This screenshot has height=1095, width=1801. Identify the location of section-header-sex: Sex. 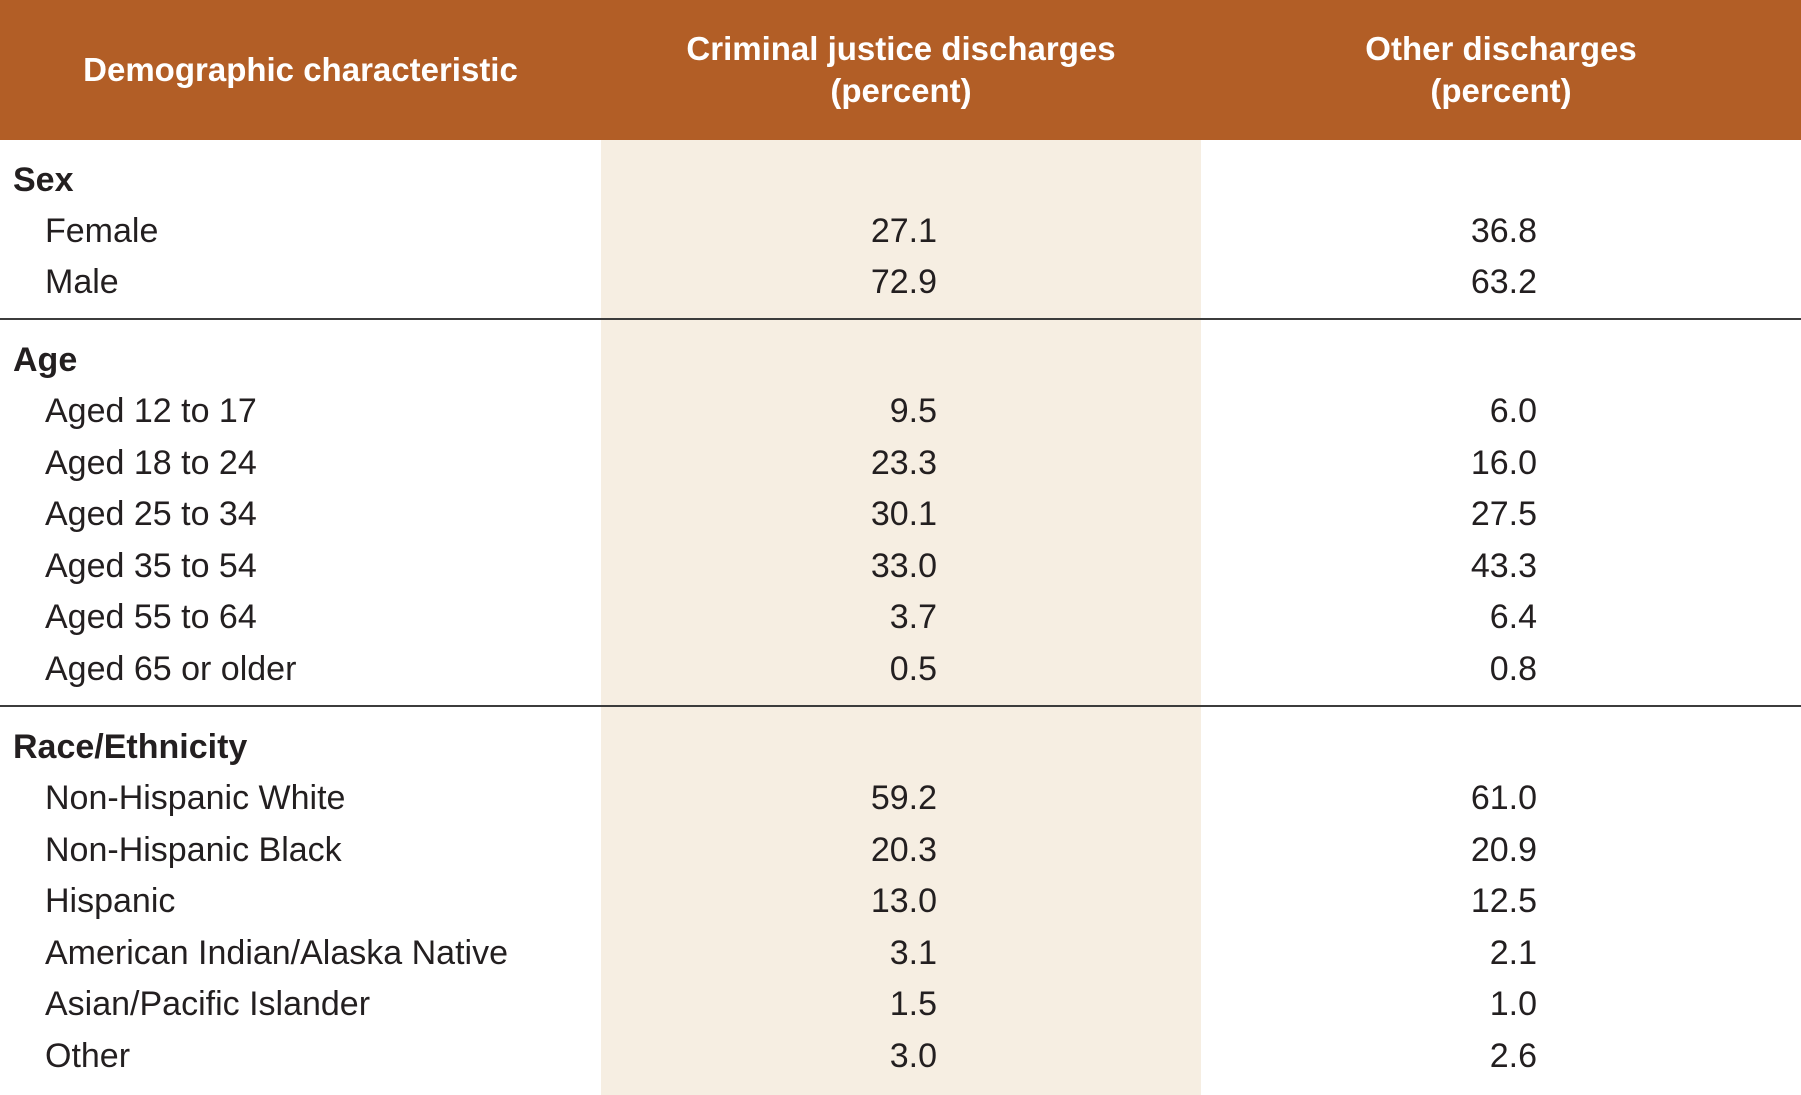
(900, 180).